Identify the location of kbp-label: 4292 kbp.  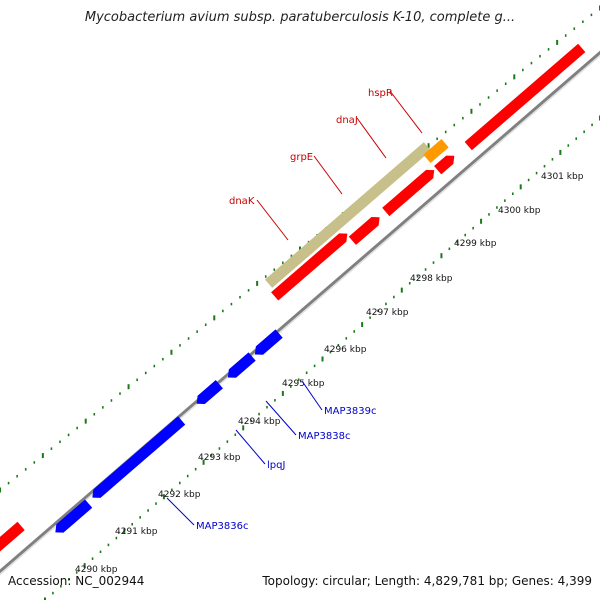
(179, 495).